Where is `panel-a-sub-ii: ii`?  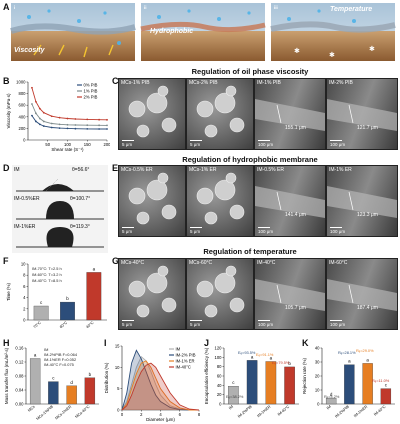 panel-a-sub-ii: ii is located at coordinates (145, 7).